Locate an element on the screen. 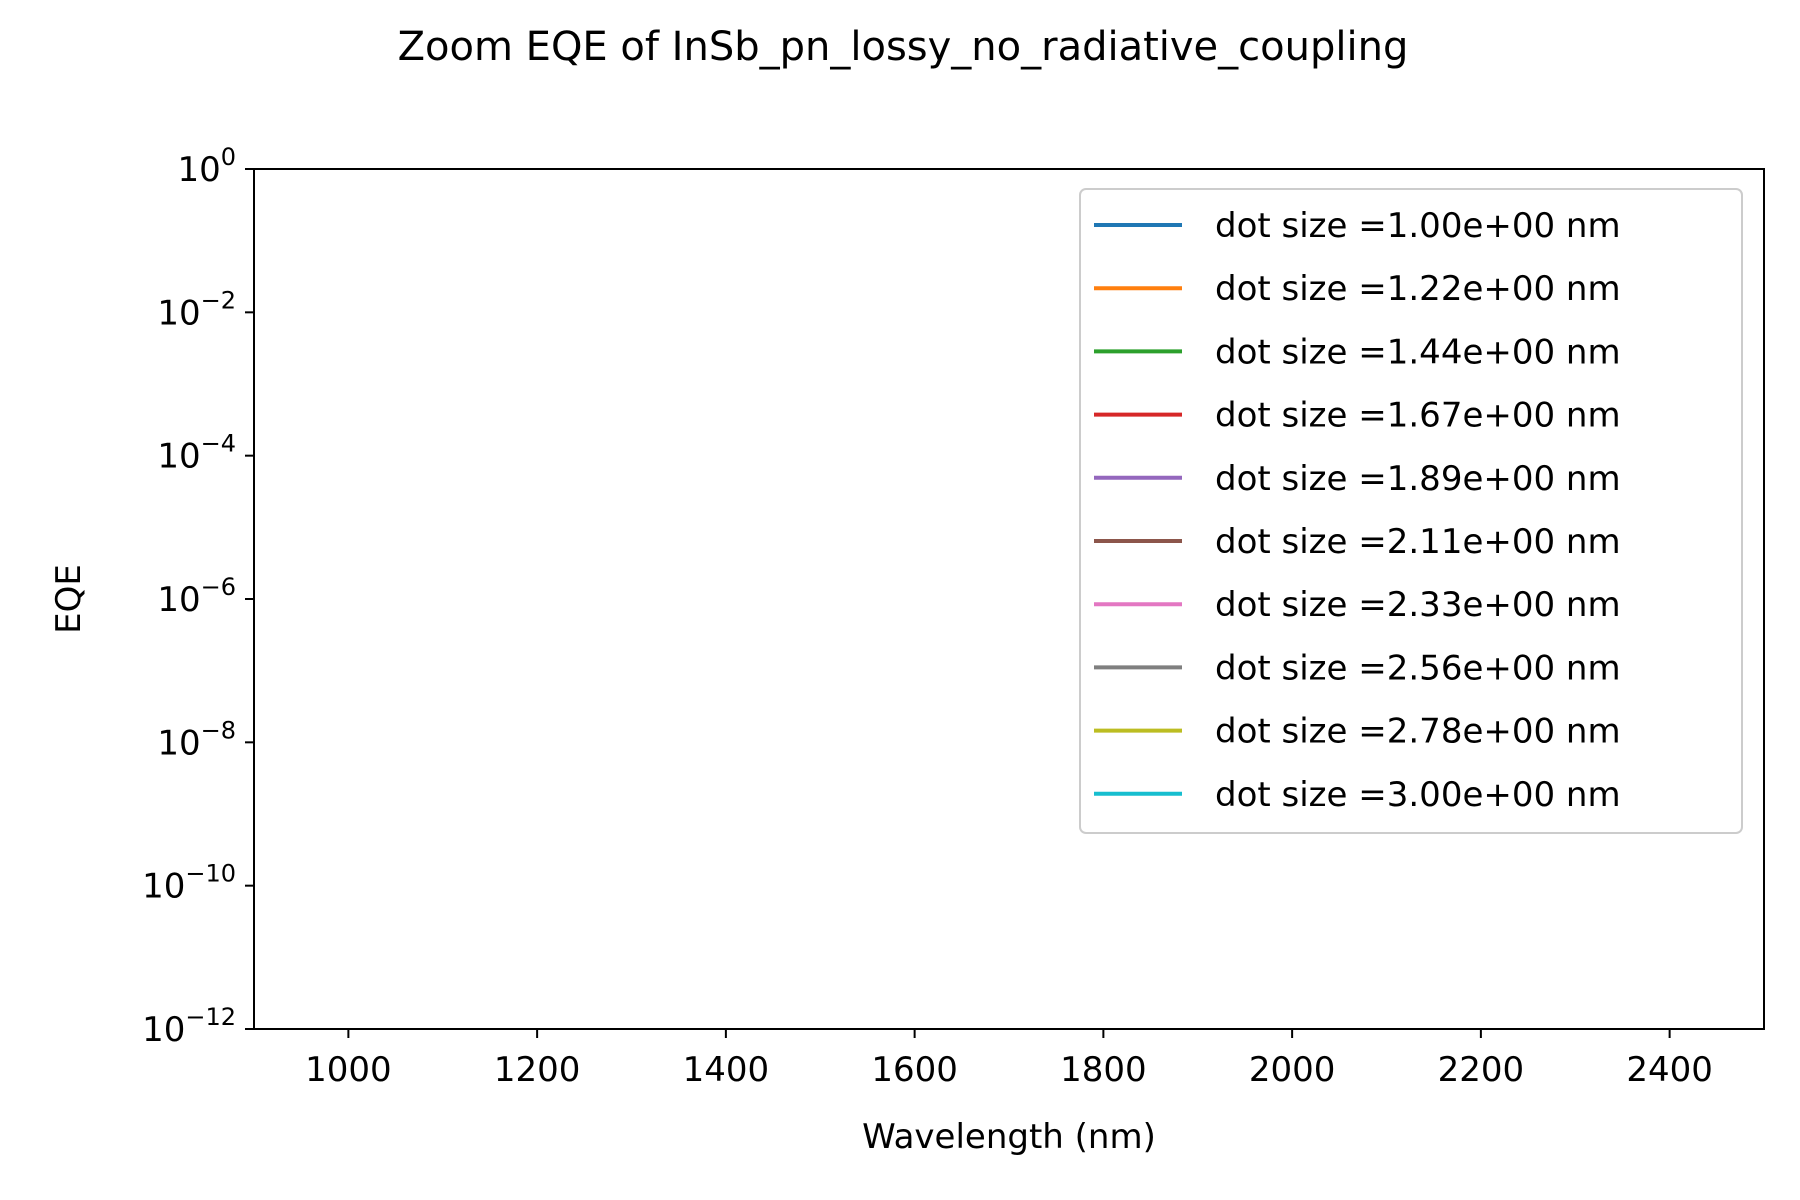 This screenshot has height=1200, width=1800. legend-label: dot size =1.89e+00 nm is located at coordinates (1418, 479).